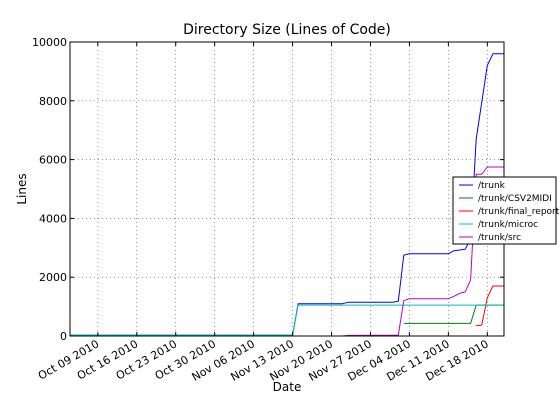 The image size is (560, 420). Describe the element at coordinates (519, 212) in the screenshot. I see `legend-label: /trunk/final_report` at that location.